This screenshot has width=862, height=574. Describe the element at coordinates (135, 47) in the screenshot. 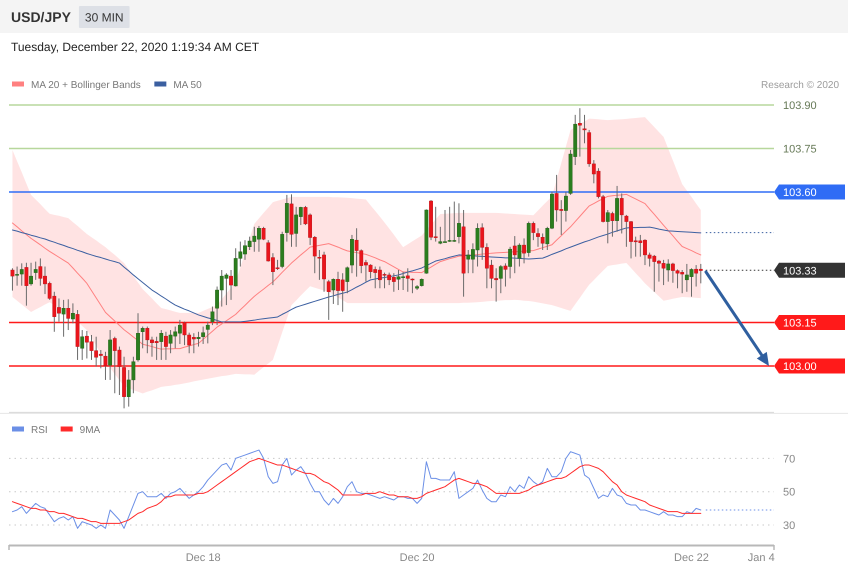

I see `text: Tuesday, December 22, 2020 1:19:34 AM CET` at that location.